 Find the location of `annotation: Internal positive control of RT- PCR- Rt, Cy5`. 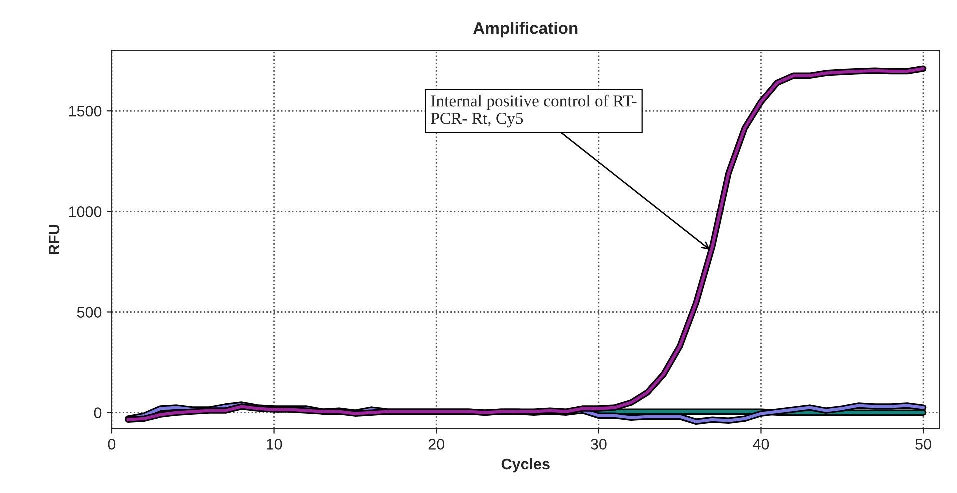

annotation: Internal positive control of RT- PCR- Rt, Cy5 is located at coordinates (534, 111).